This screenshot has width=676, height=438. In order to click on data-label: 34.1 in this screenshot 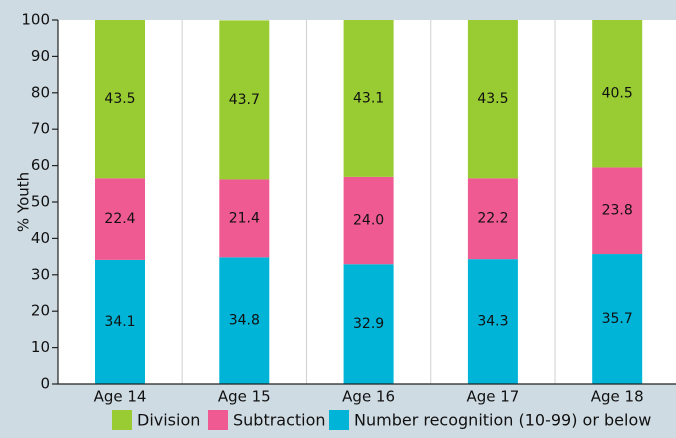, I will do `click(119, 322)`.